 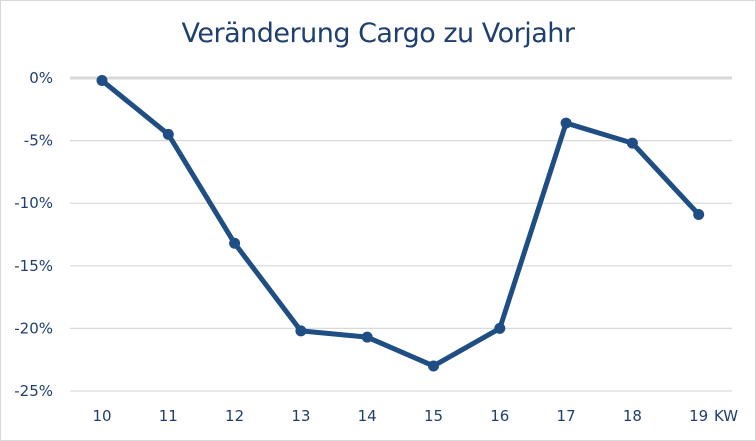 What do you see at coordinates (433, 416) in the screenshot?
I see `x-tick-label: 15` at bounding box center [433, 416].